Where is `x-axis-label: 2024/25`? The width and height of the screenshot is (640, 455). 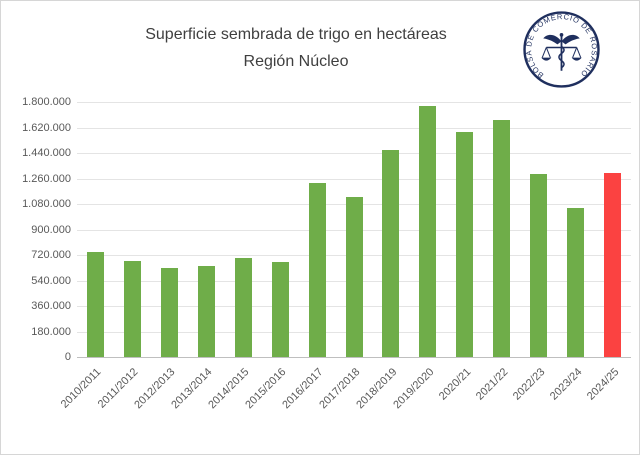
x-axis-label: 2024/25 is located at coordinates (603, 384).